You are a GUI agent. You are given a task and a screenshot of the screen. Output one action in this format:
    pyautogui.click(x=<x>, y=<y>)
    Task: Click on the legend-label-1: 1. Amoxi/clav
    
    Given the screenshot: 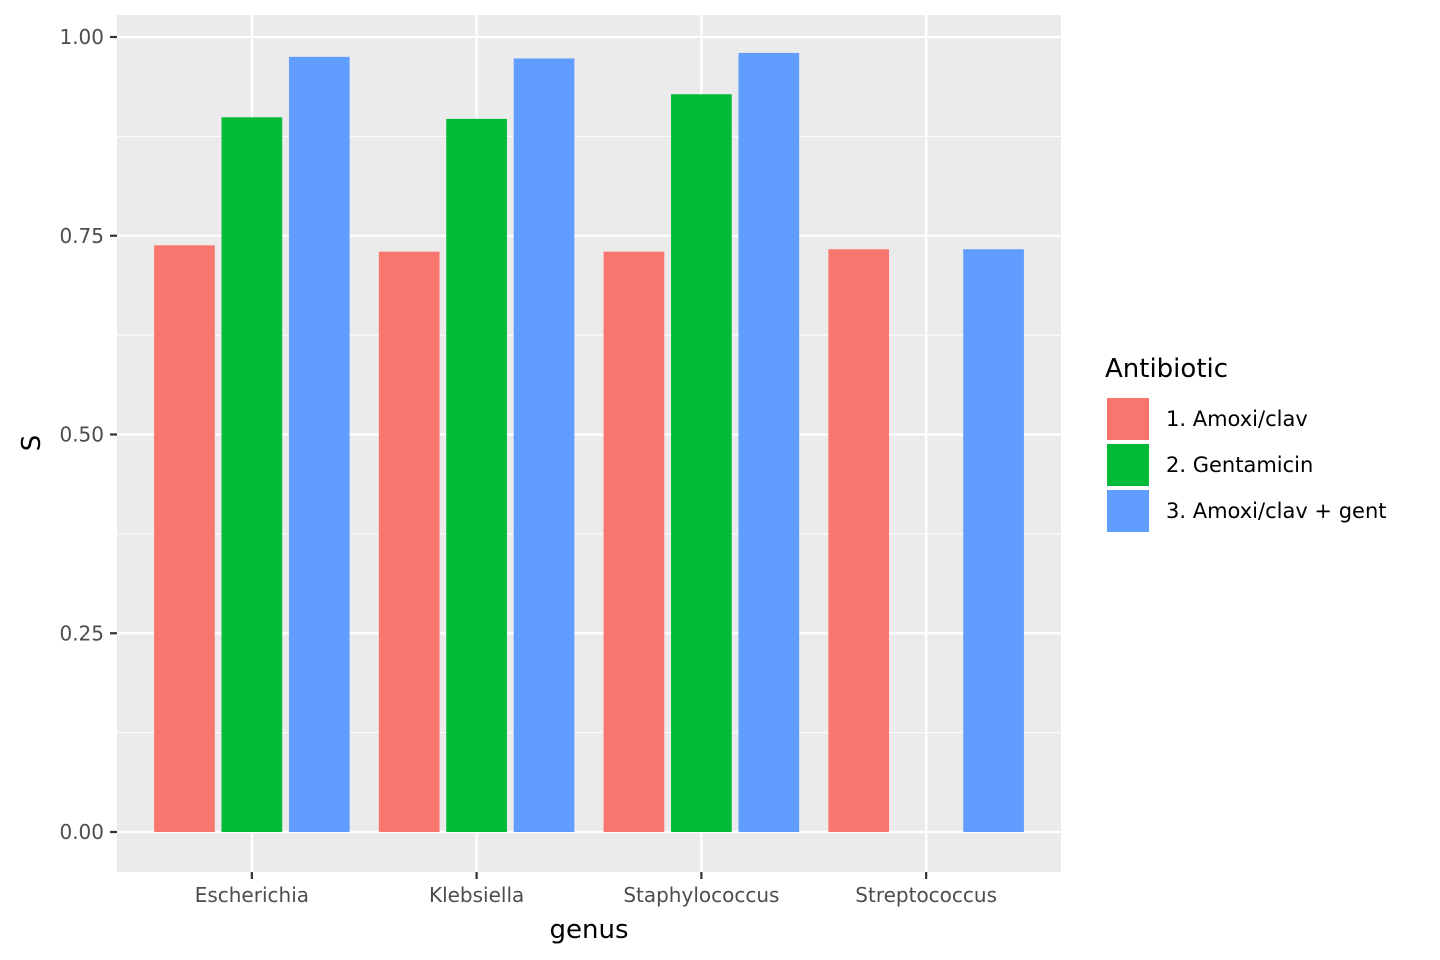 What is the action you would take?
    pyautogui.click(x=1237, y=419)
    